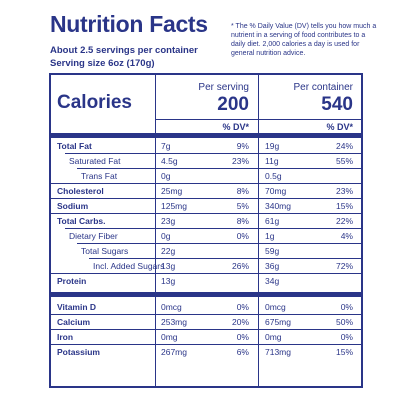 Image resolution: width=400 pixels, height=400 pixels. What do you see at coordinates (206, 281) in the screenshot?
I see `nutrient-row-protein: Protein 13g 34g` at bounding box center [206, 281].